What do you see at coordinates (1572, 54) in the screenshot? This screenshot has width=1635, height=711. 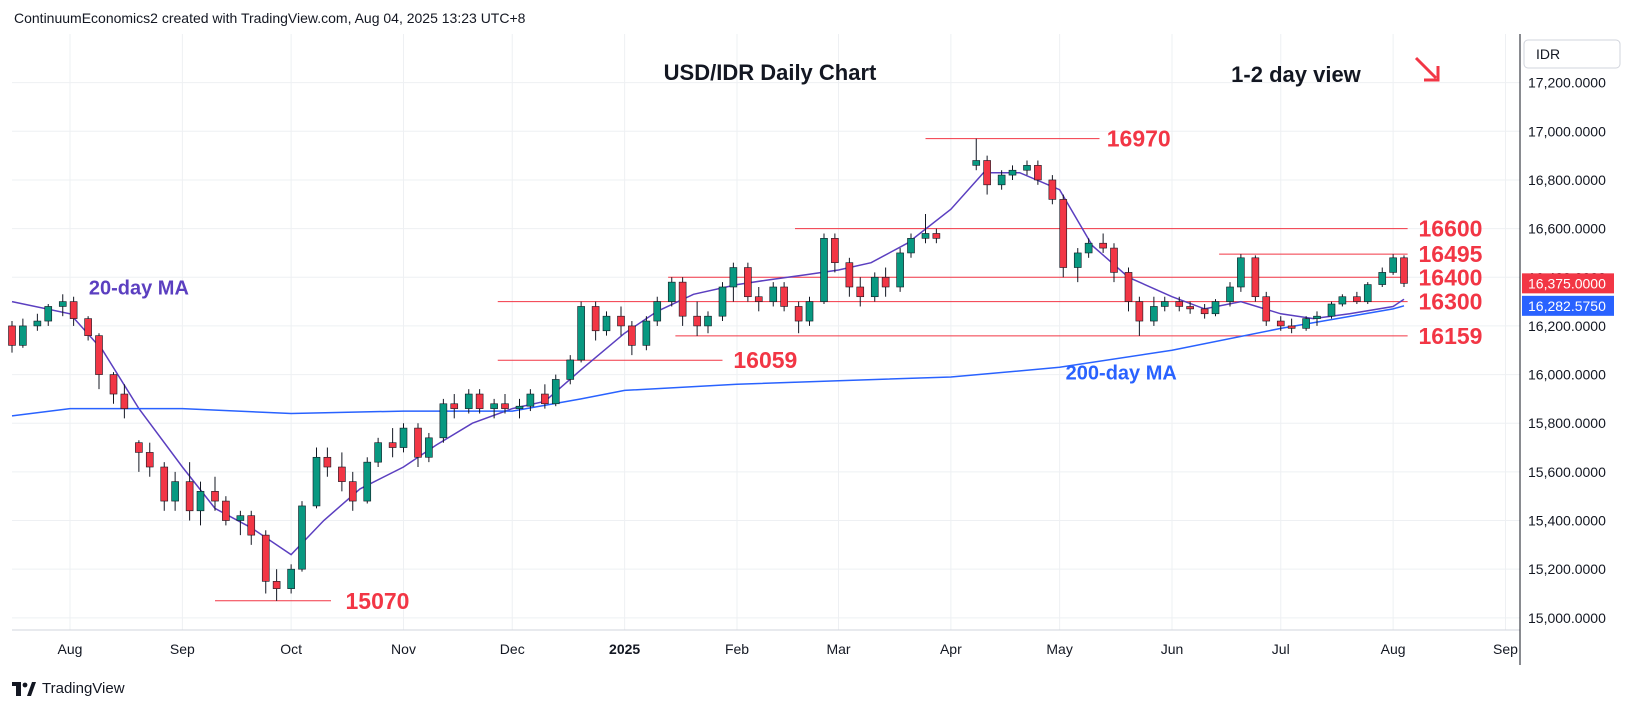 I see `currency-badge` at bounding box center [1572, 54].